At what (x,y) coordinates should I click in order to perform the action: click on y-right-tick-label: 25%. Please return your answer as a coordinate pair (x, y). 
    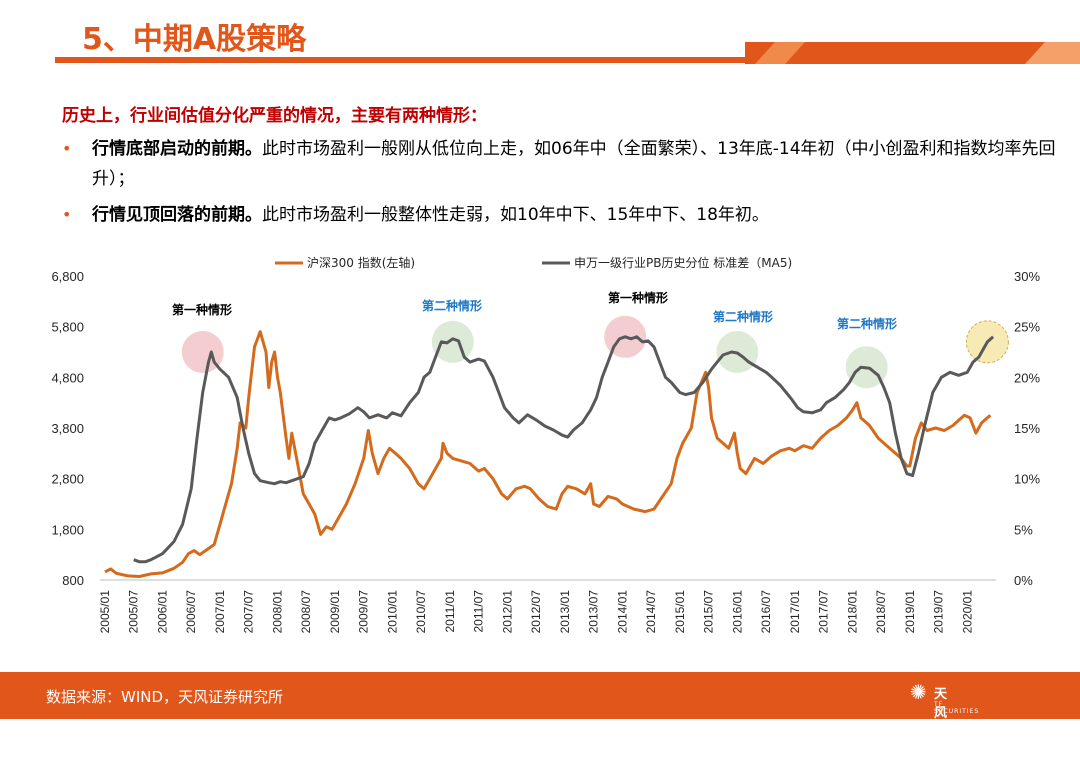
    Looking at the image, I should click on (1027, 327).